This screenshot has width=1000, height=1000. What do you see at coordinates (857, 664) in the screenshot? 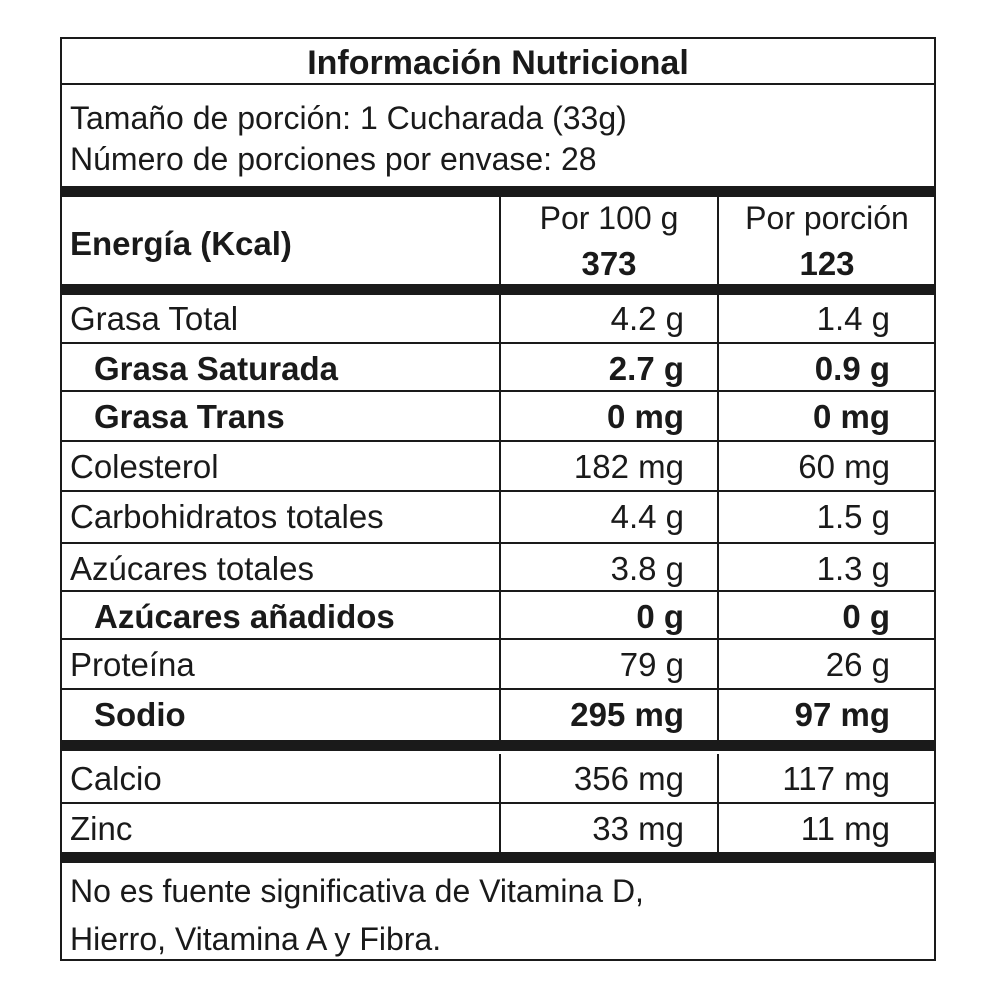
I see `nutrient-value-per-serving: 26 g` at bounding box center [857, 664].